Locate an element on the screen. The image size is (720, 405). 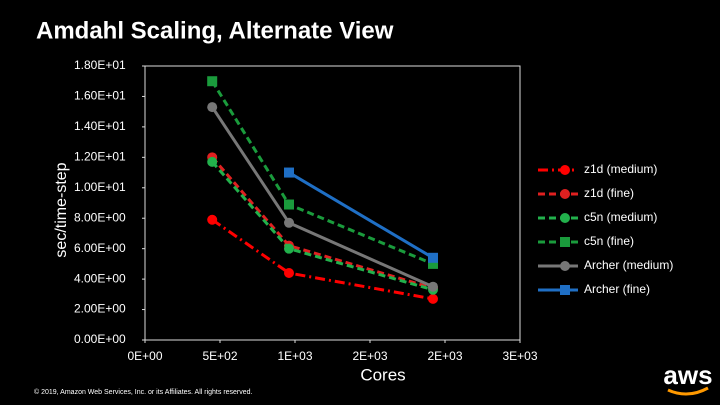
legend-label: c5n (medium) is located at coordinates (620, 217).